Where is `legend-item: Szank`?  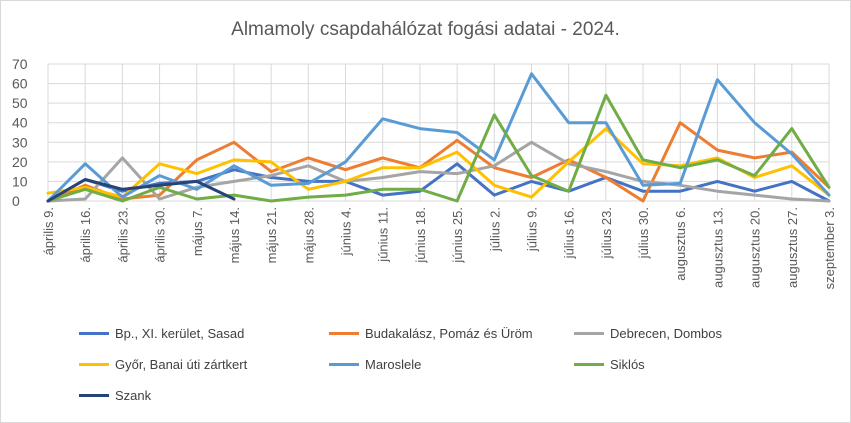
legend-item: Szank is located at coordinates (115, 395).